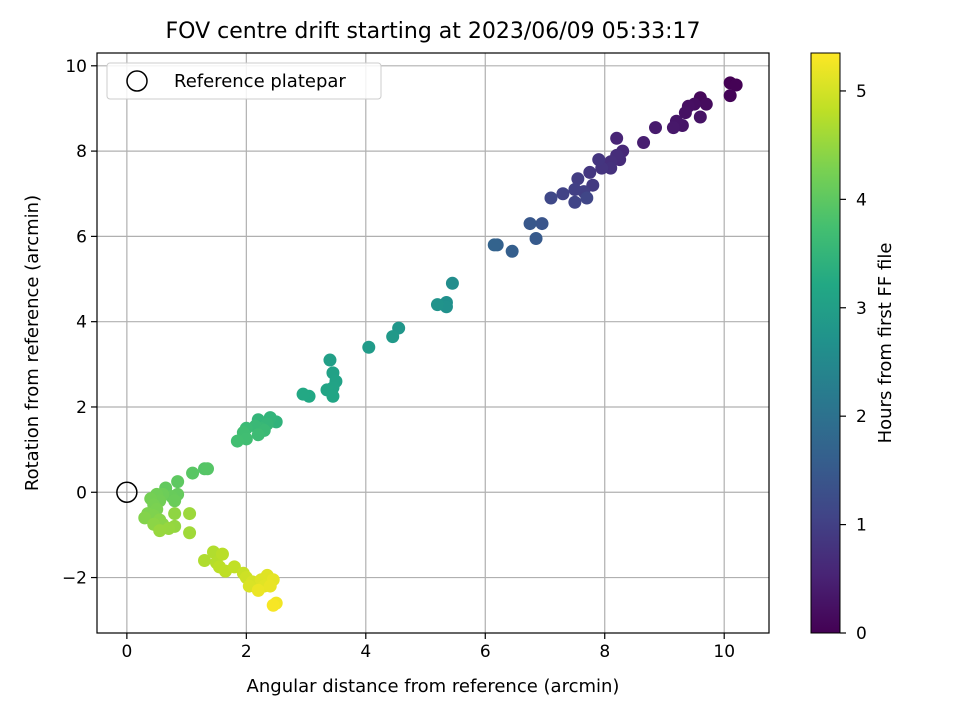  I want to click on reference-marker, so click(127, 492).